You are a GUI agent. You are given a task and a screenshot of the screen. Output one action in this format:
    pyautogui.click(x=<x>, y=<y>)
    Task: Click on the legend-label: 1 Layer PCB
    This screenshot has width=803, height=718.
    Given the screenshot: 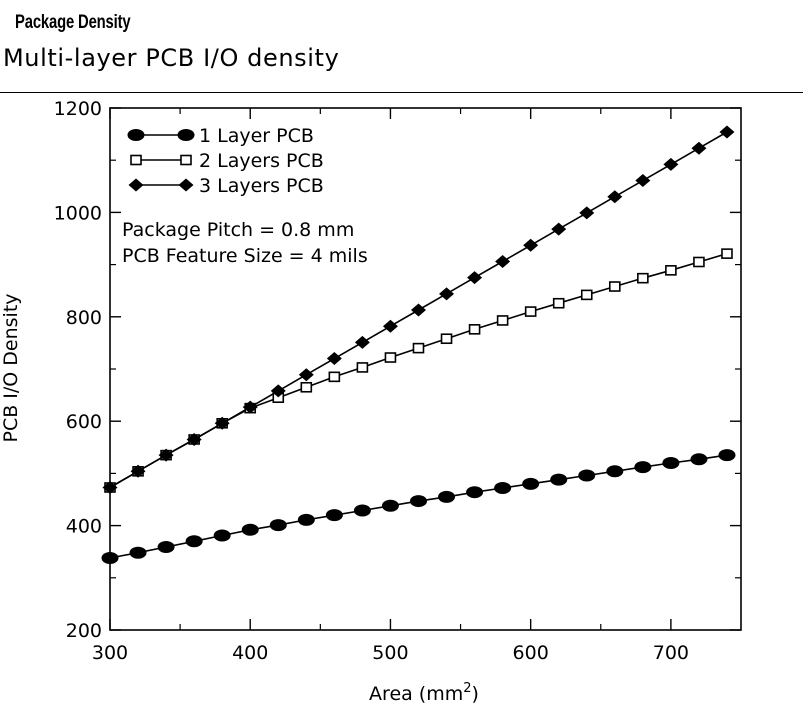 What is the action you would take?
    pyautogui.click(x=256, y=136)
    